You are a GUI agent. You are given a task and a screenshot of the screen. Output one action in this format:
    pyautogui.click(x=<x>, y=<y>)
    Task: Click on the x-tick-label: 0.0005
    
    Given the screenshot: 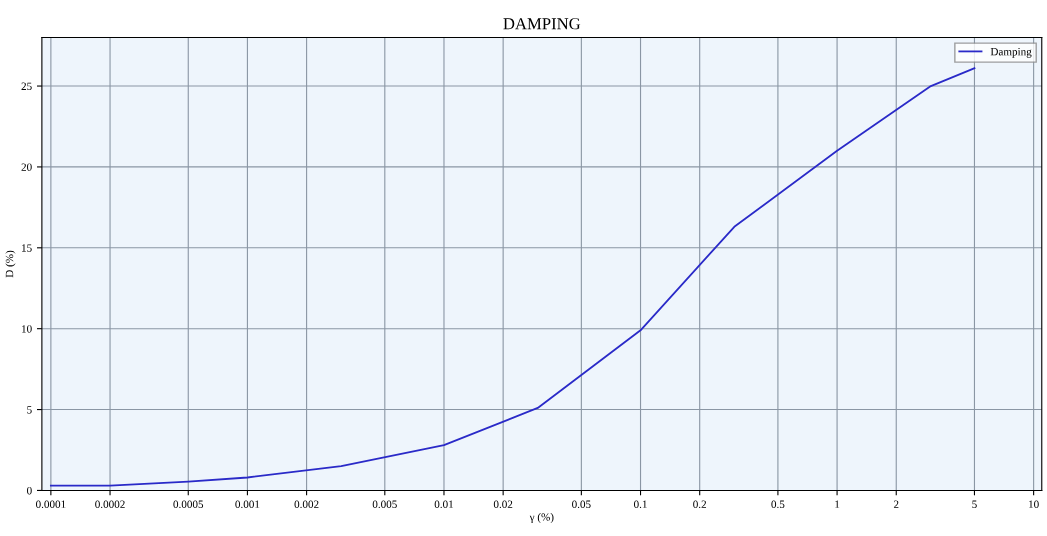 What is the action you would take?
    pyautogui.click(x=188, y=504)
    